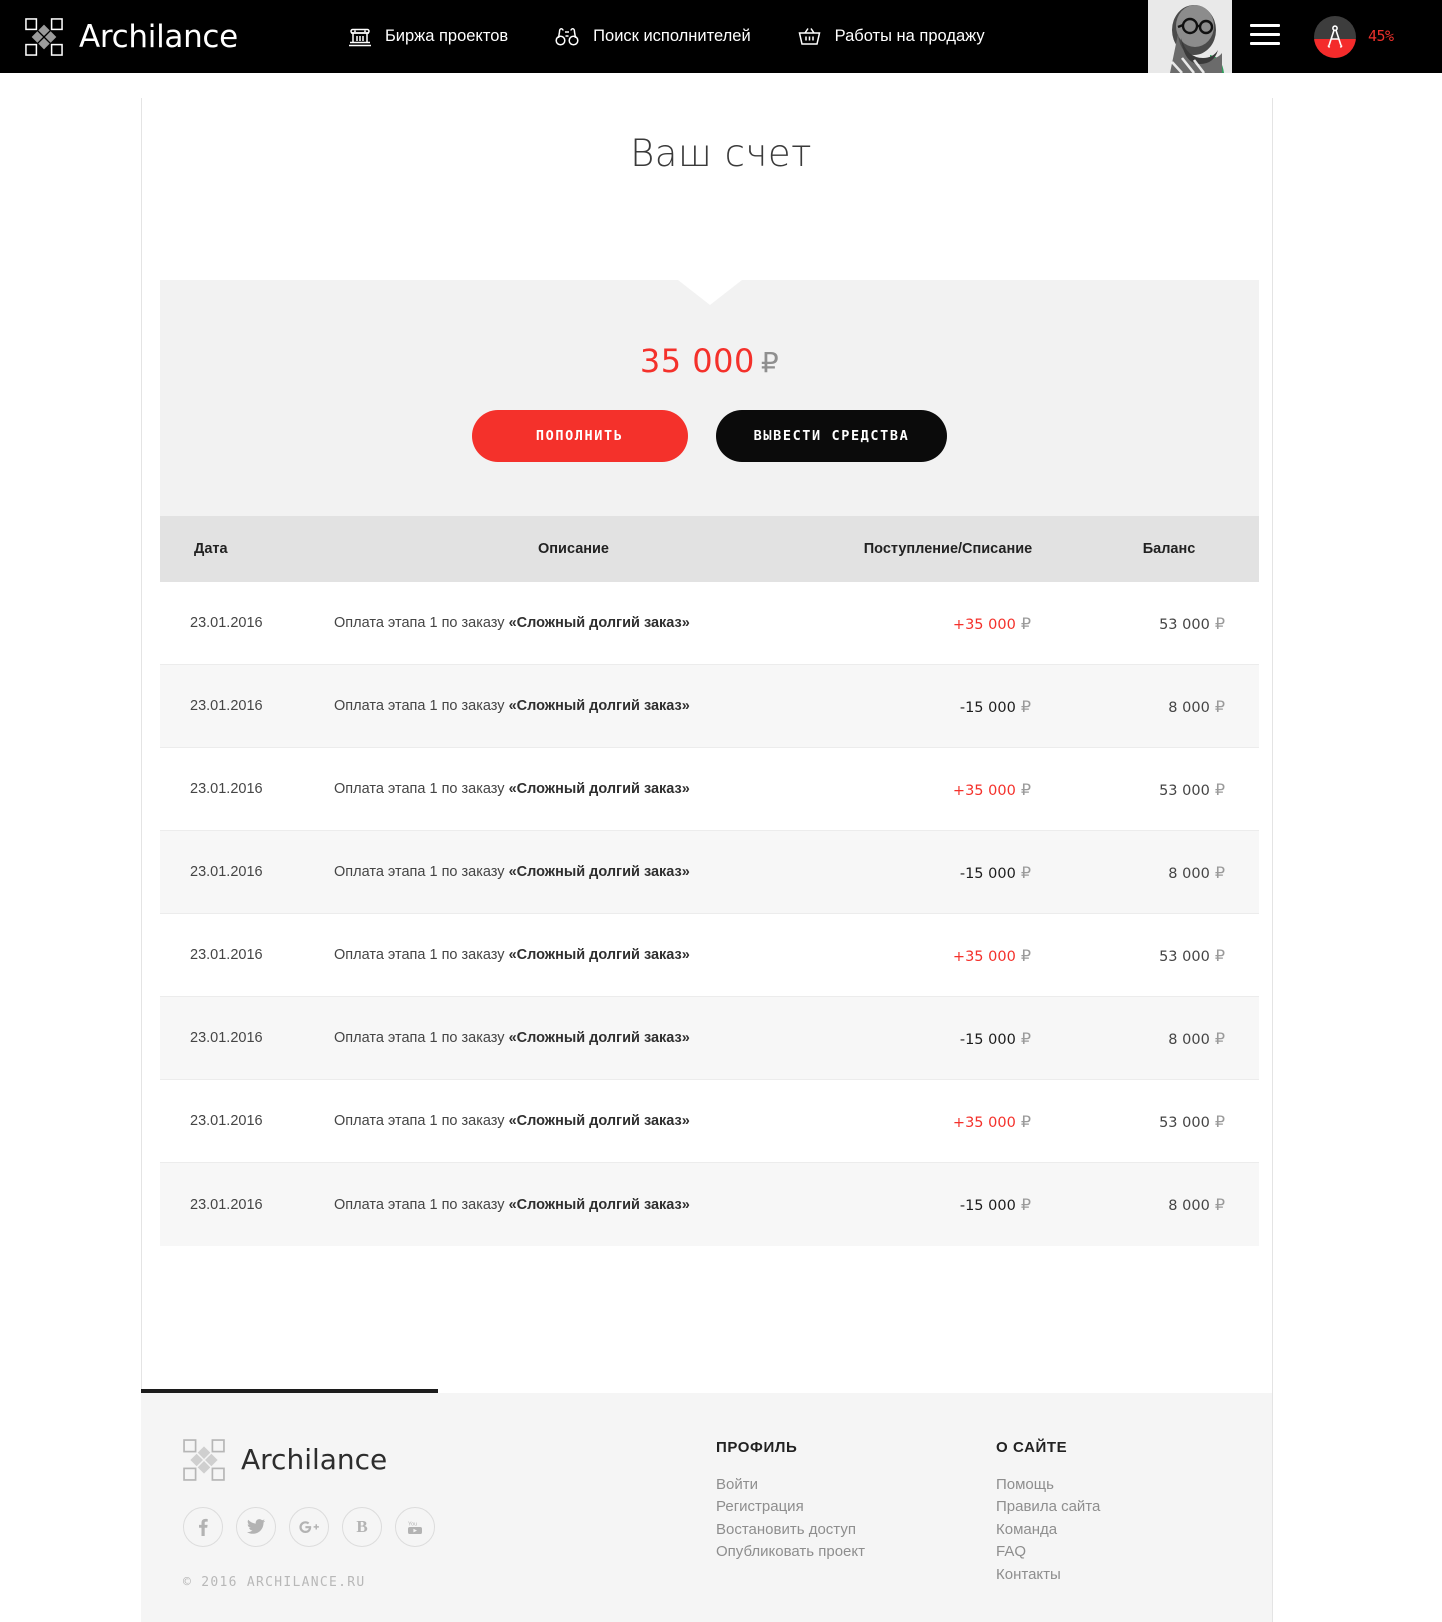  I want to click on column-header-date: Дата, so click(245, 548).